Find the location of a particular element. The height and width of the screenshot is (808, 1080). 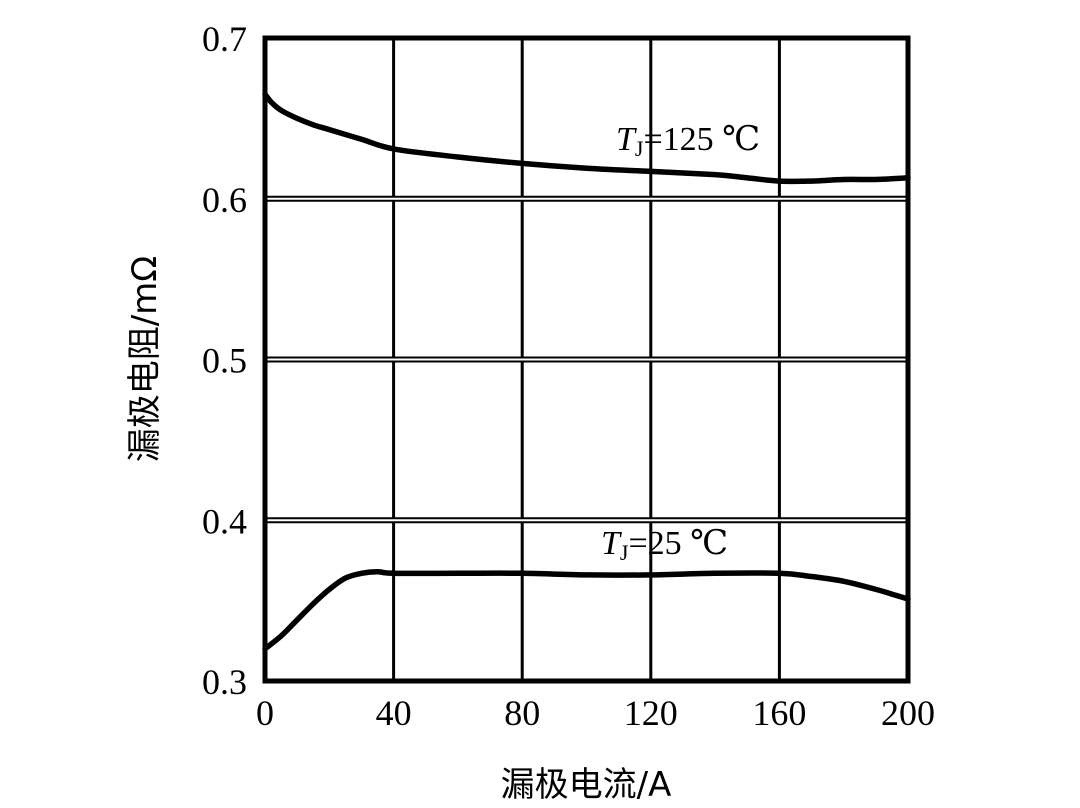

x-tick-label: 40 is located at coordinates (394, 713).